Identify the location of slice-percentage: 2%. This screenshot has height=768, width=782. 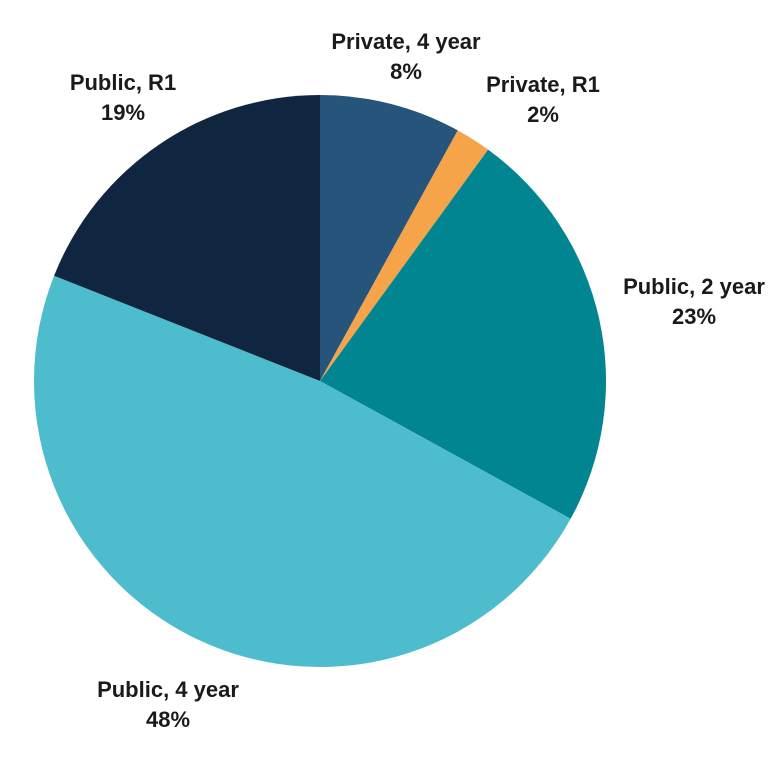
(543, 114).